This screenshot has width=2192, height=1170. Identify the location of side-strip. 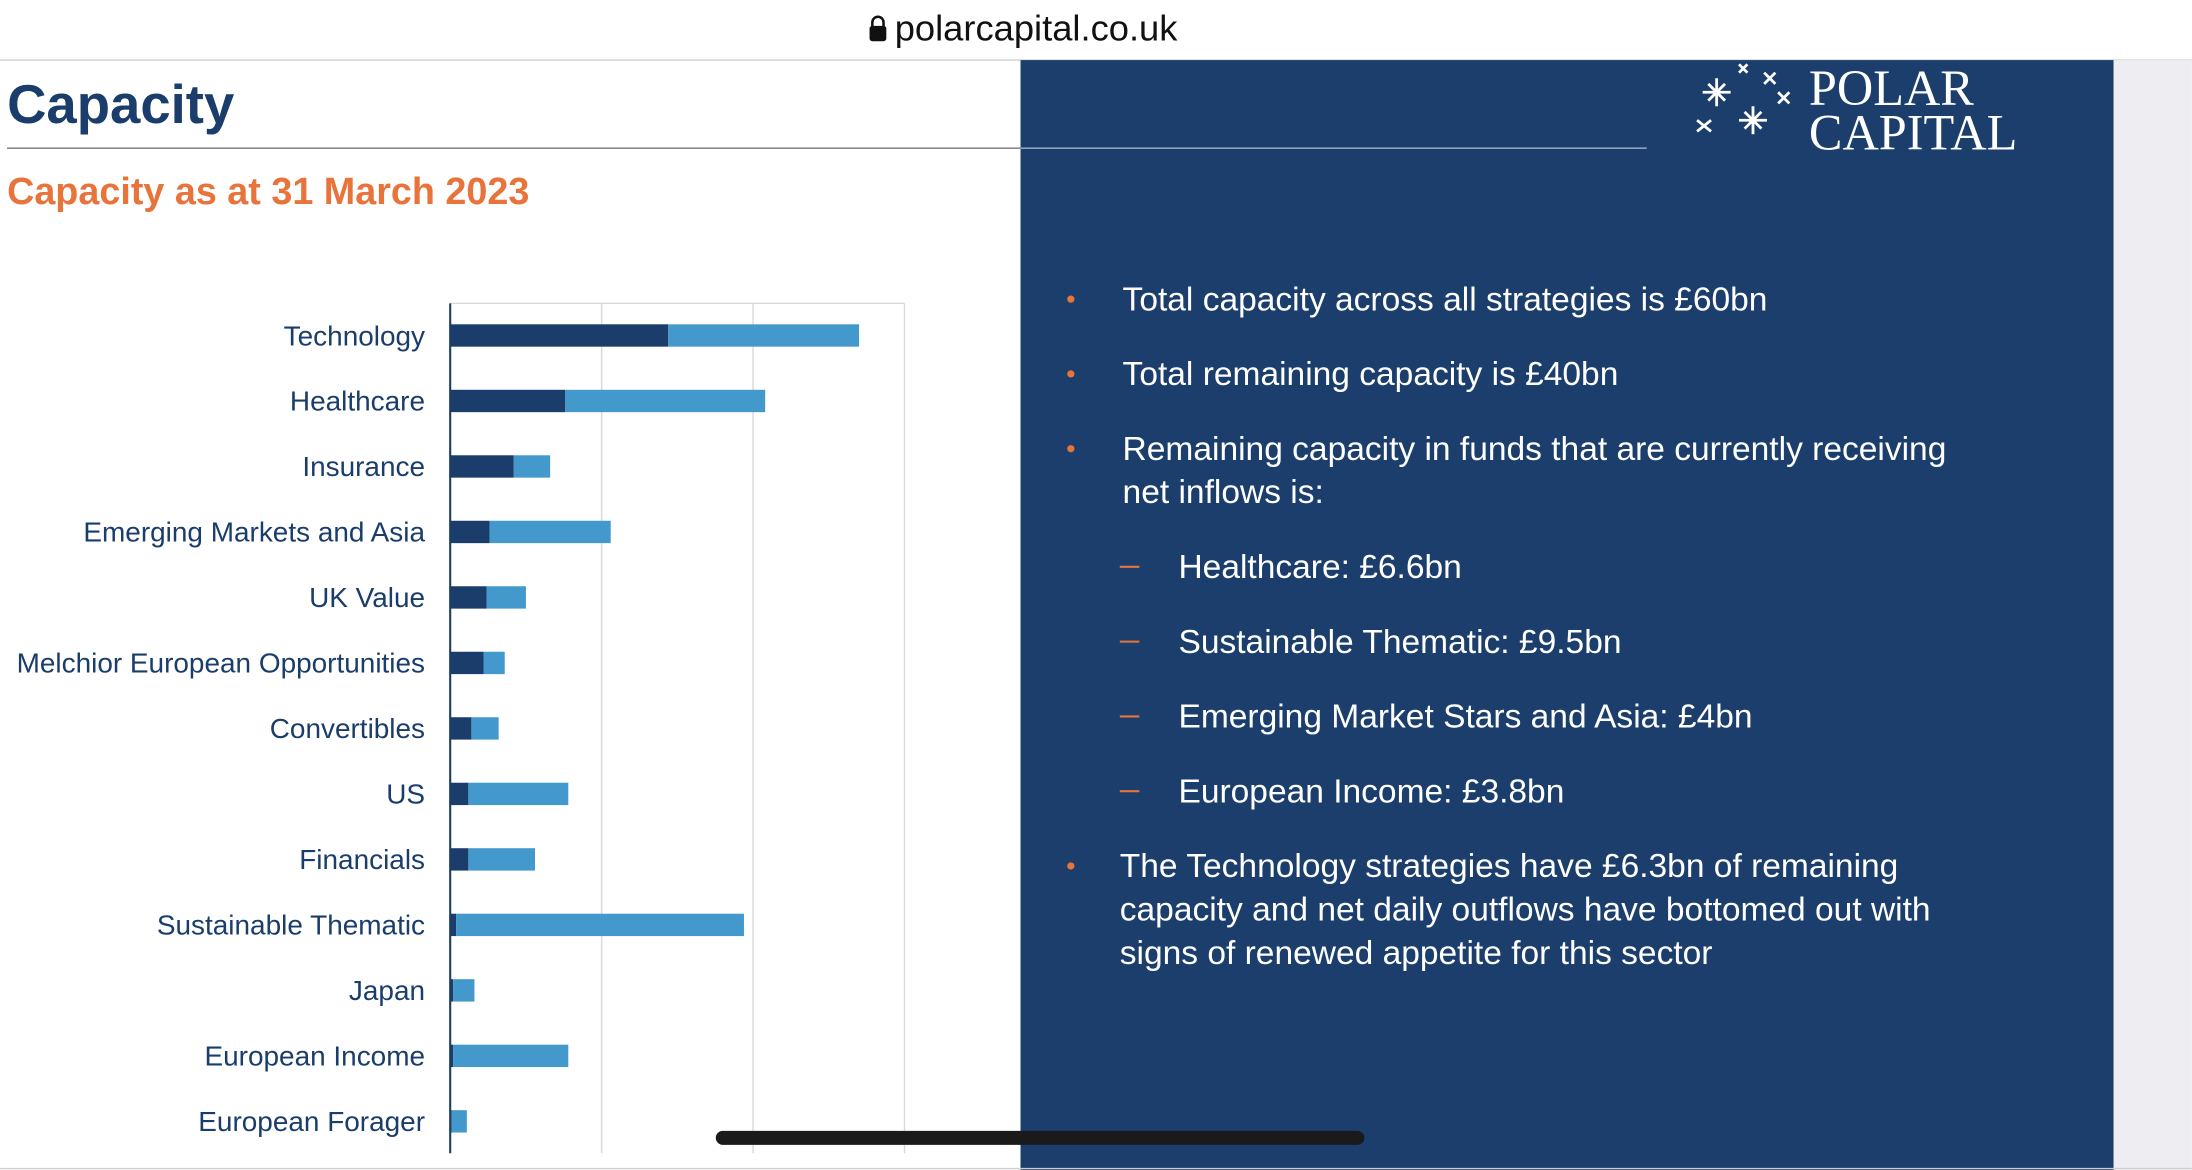
(2152, 615).